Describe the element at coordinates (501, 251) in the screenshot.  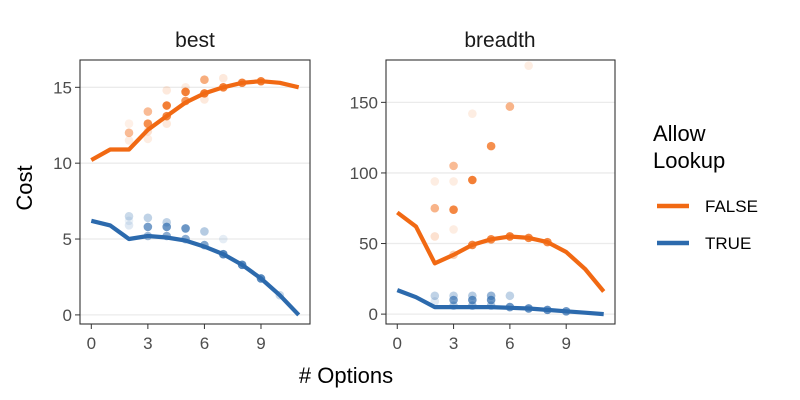
I see `series-line-breadth-false` at that location.